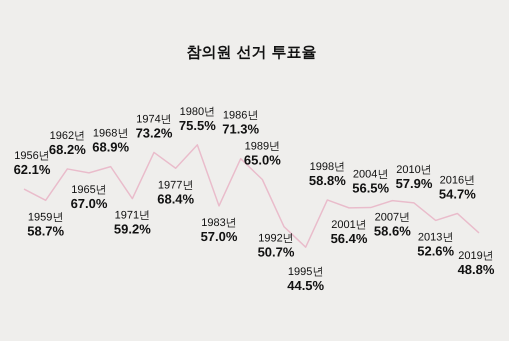 This screenshot has width=509, height=341. Describe the element at coordinates (110, 134) in the screenshot. I see `x-tick-label: 1968년` at that location.